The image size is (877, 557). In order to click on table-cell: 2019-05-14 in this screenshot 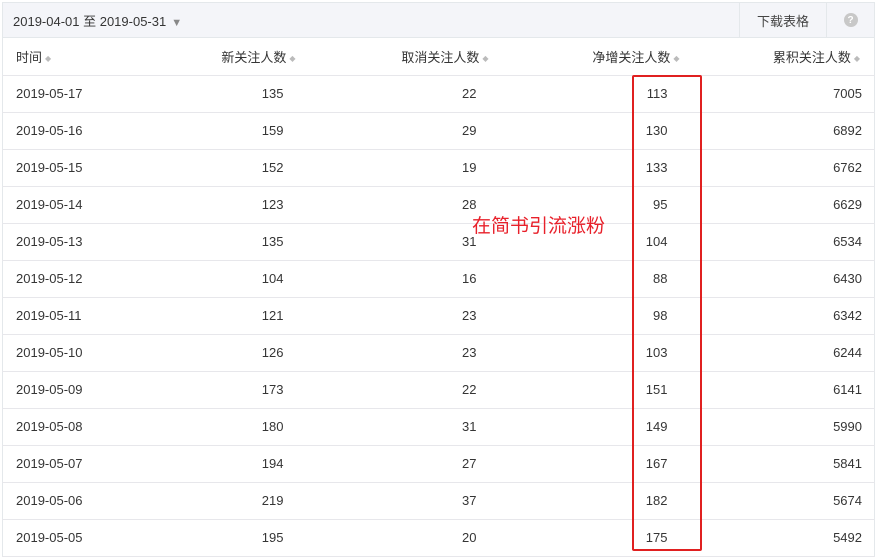, I will do `click(95, 205)`.